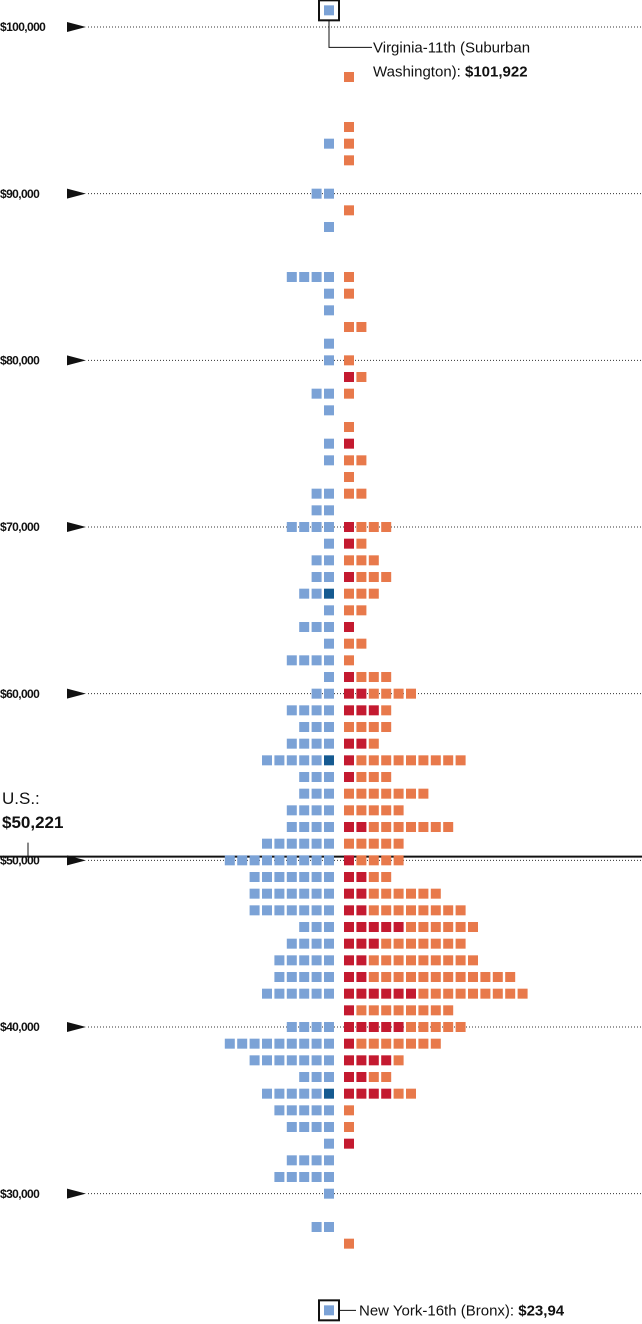  What do you see at coordinates (20, 361) in the screenshot?
I see `y-tick-label: $80,000` at bounding box center [20, 361].